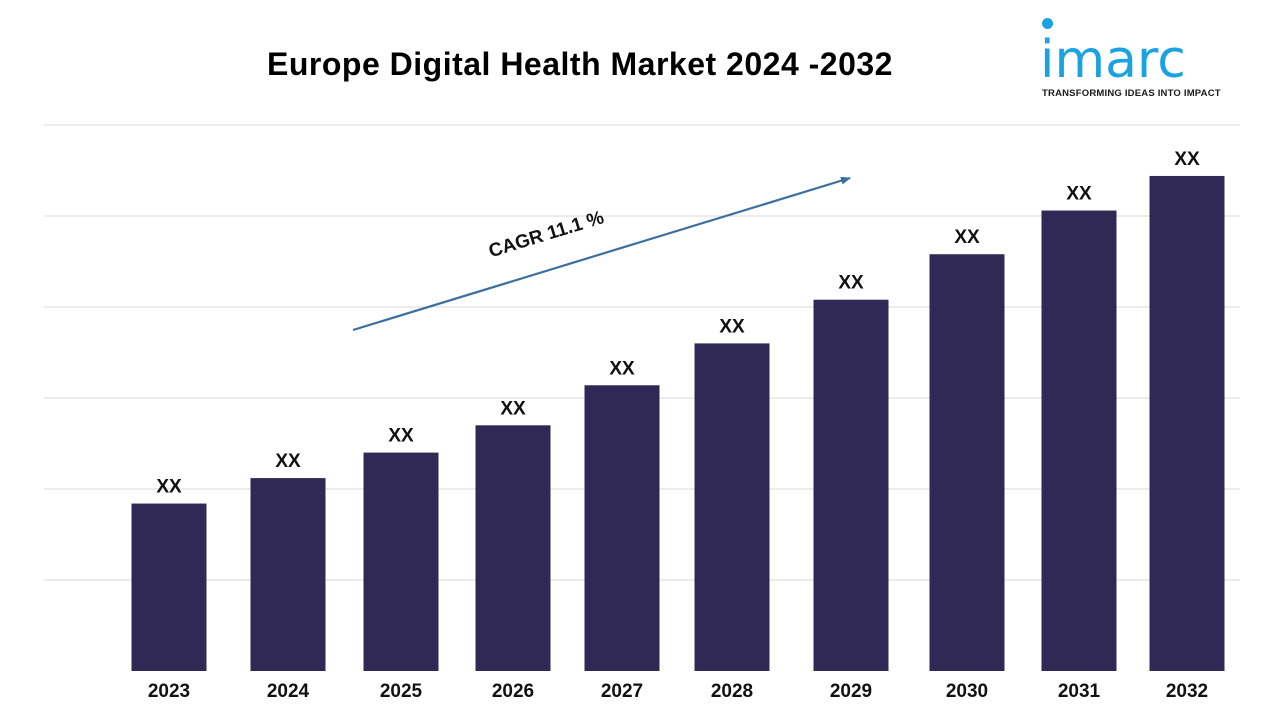 This screenshot has height=720, width=1280. What do you see at coordinates (851, 485) in the screenshot?
I see `bar-2029` at bounding box center [851, 485].